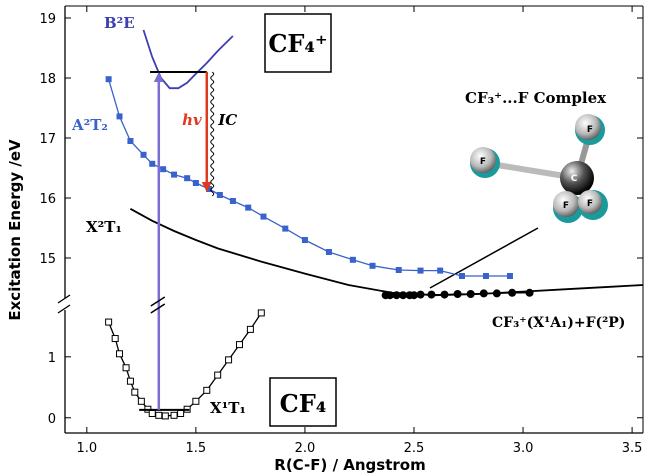 The width and height of the screenshot is (656, 476). What do you see at coordinates (196, 448) in the screenshot?
I see `x-tick-label: 1.5` at bounding box center [196, 448].